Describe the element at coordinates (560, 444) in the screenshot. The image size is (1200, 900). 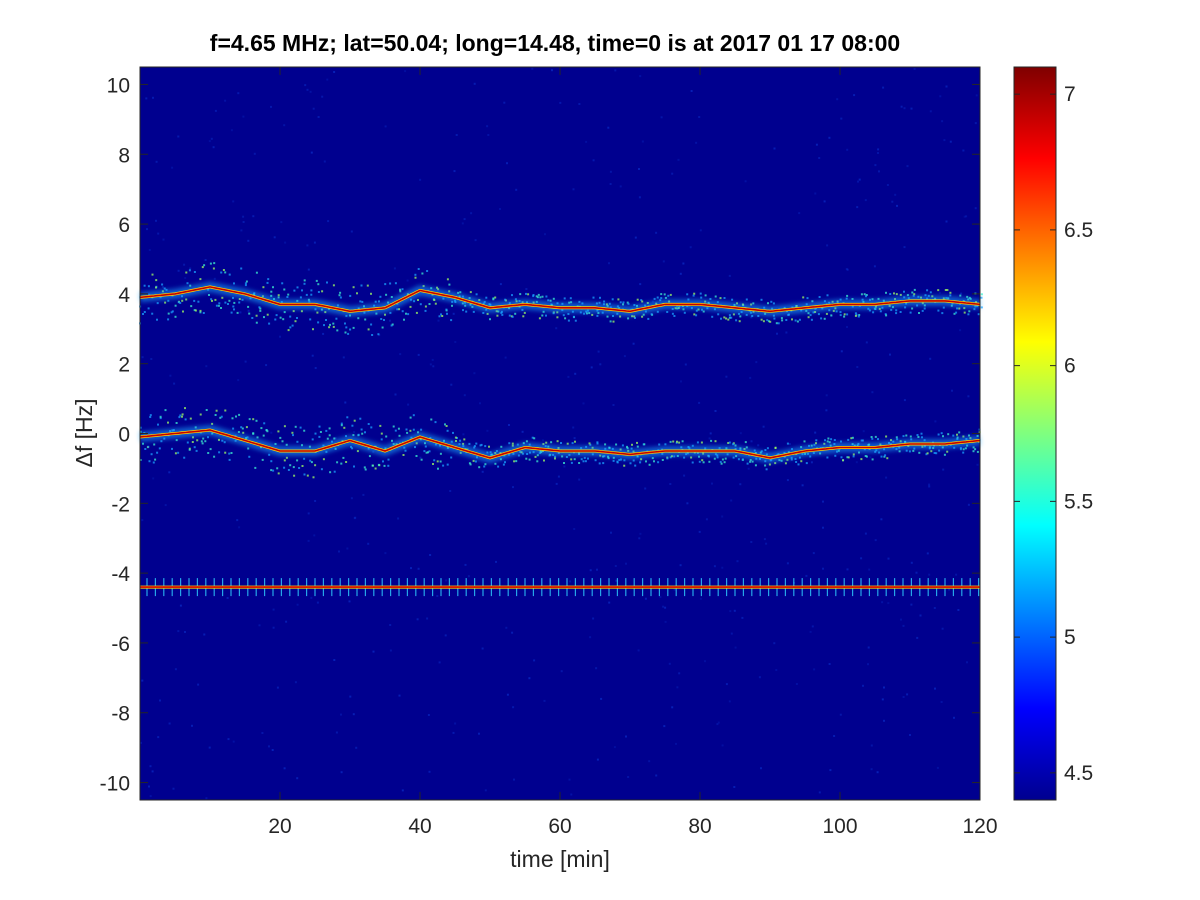
I see `doppler-trace` at that location.